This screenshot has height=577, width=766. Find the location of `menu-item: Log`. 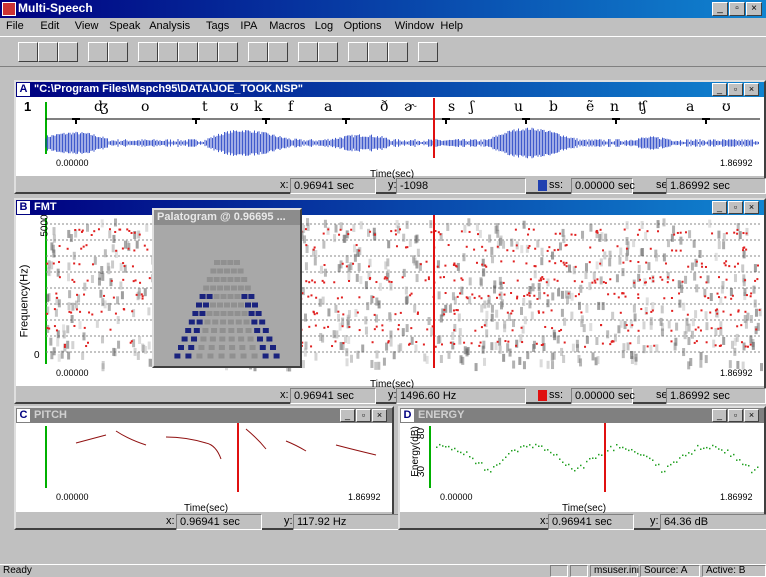

menu-item: Log is located at coordinates (324, 26).